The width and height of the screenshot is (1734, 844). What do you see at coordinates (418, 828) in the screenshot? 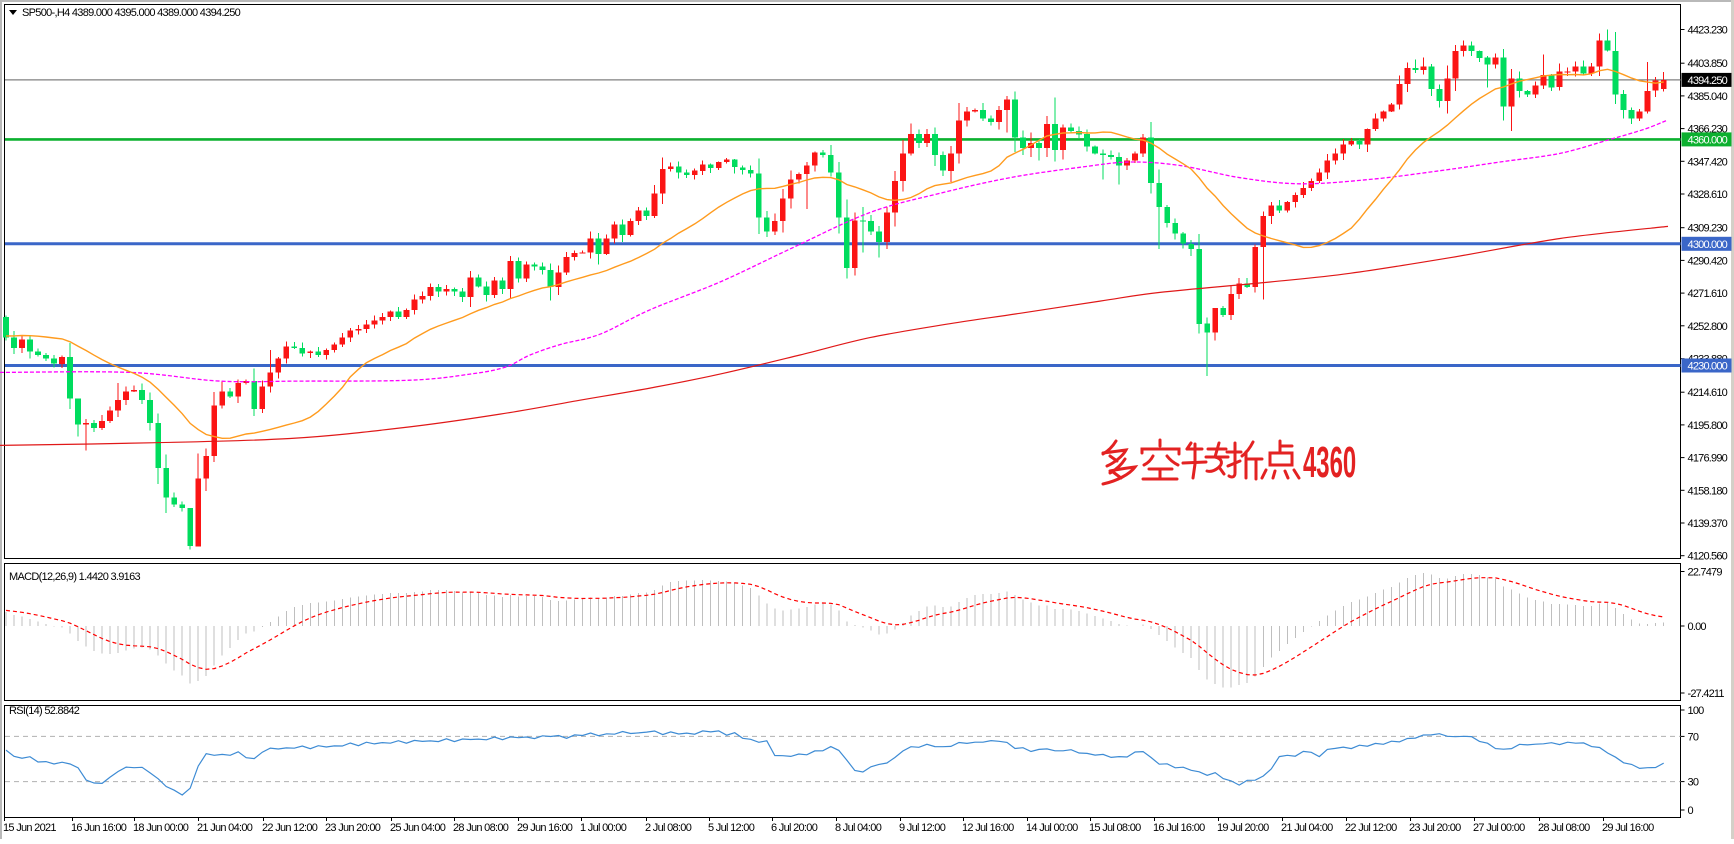
I see `svg-text: 25 Jun 04:00` at bounding box center [418, 828].